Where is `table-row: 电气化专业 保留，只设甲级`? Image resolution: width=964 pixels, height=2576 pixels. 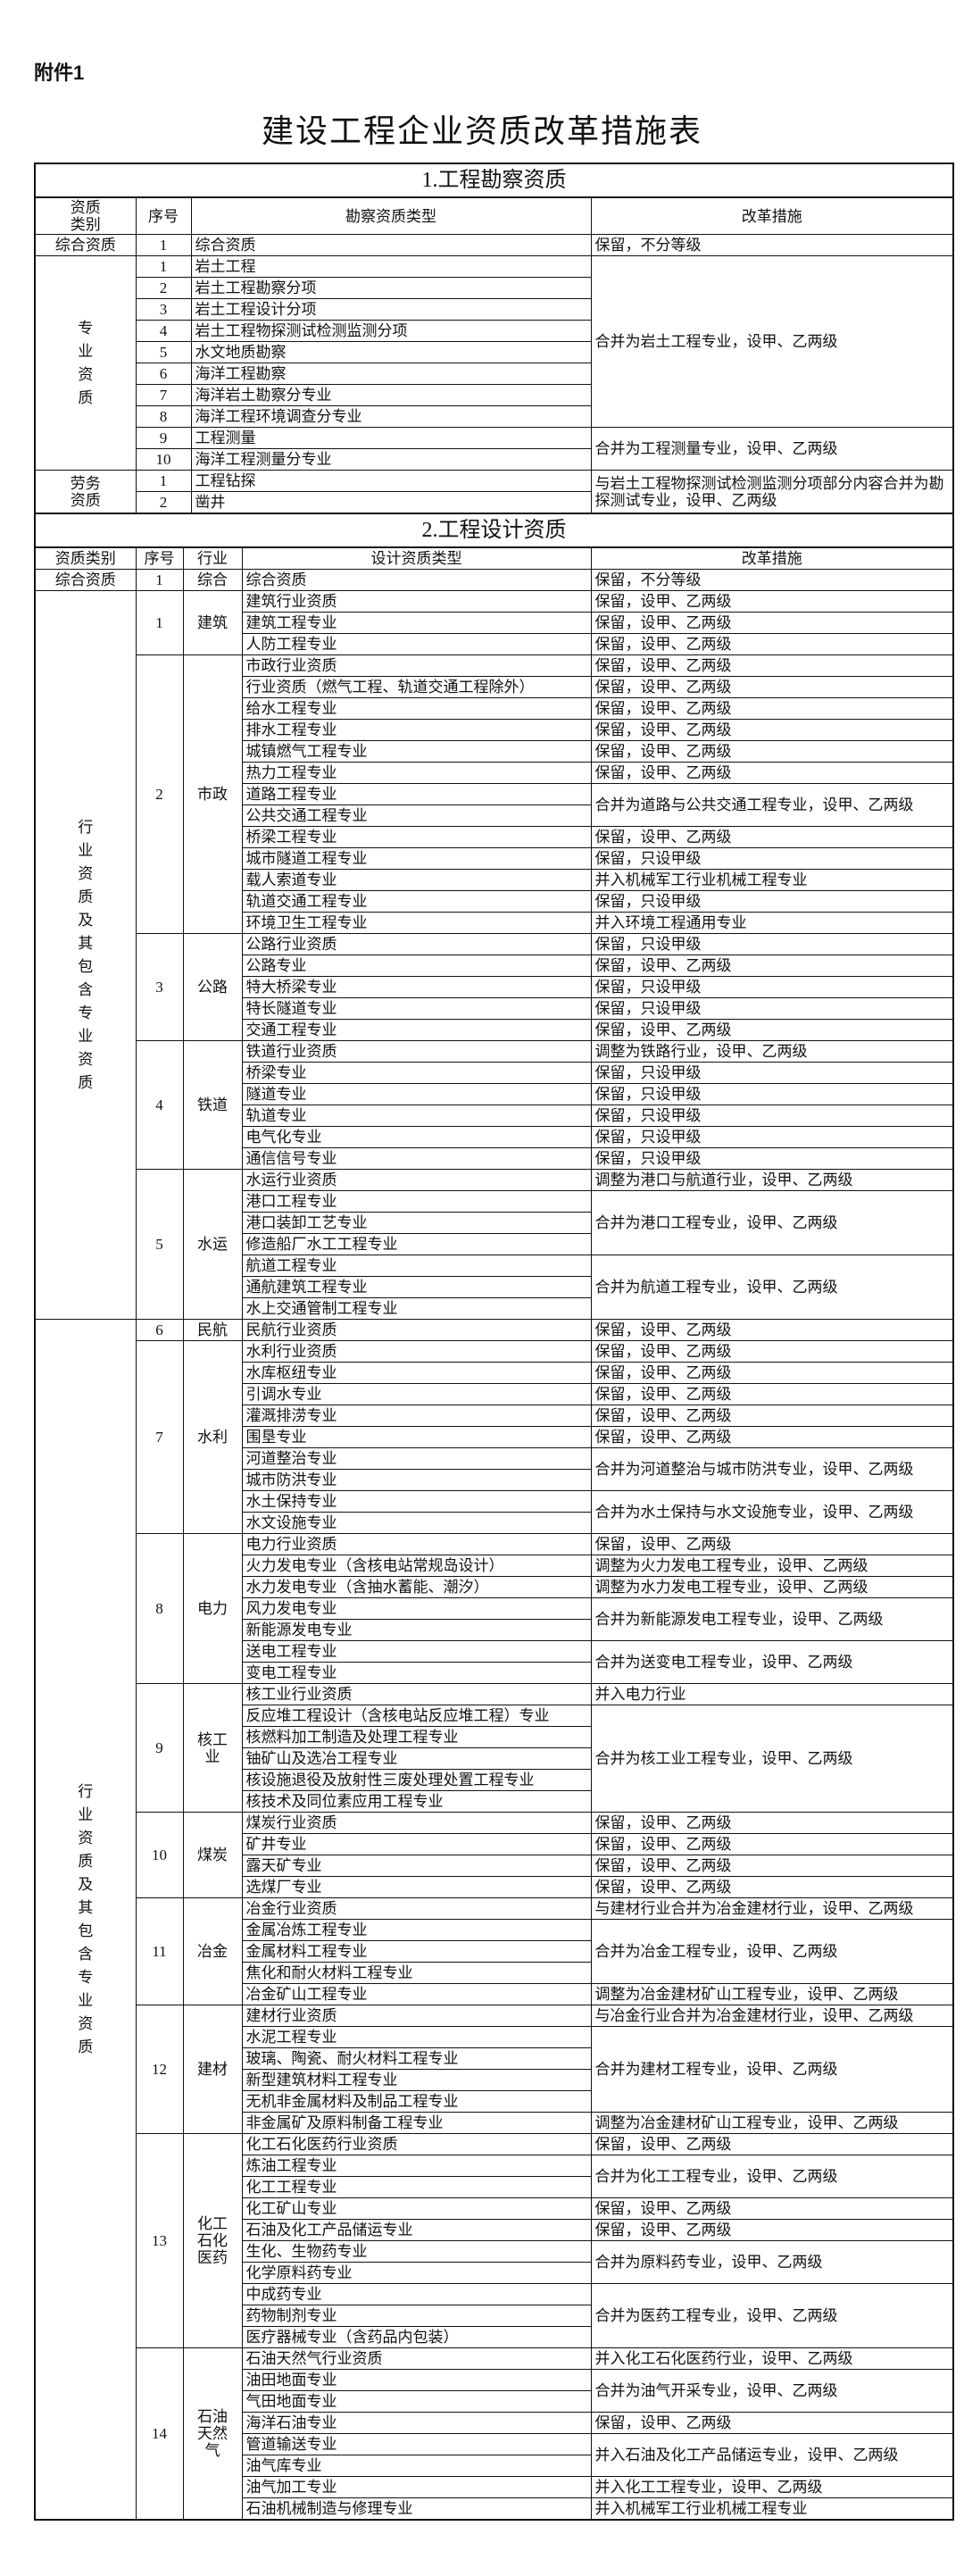 table-row: 电气化专业 保留，只设甲级 is located at coordinates (495, 1137).